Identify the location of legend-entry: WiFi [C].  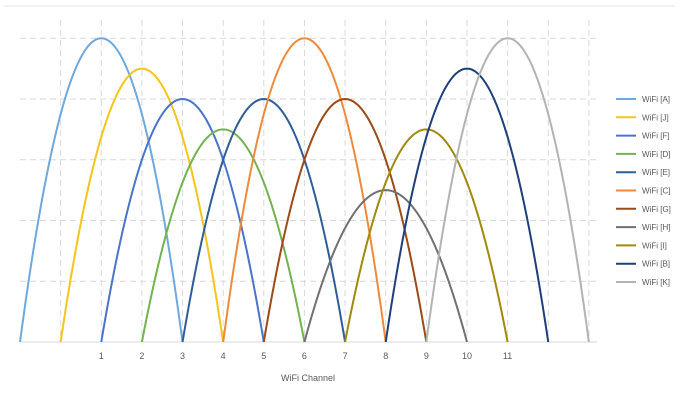
(656, 191).